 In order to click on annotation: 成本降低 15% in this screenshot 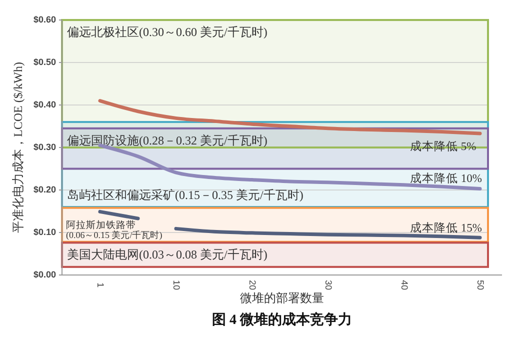, I will do `click(446, 228)`.